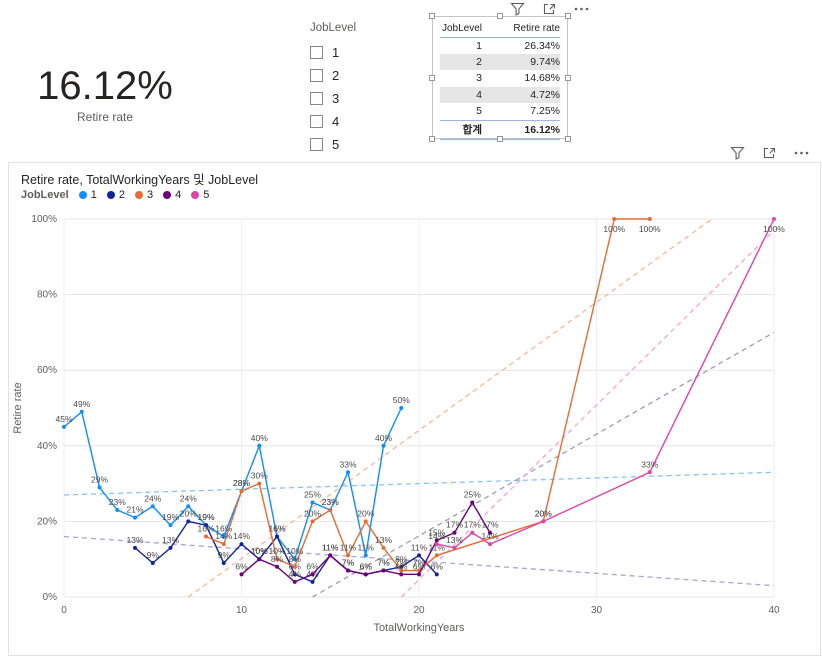  Describe the element at coordinates (461, 28) in the screenshot. I see `column-header-joblevel: JobLevel` at that location.